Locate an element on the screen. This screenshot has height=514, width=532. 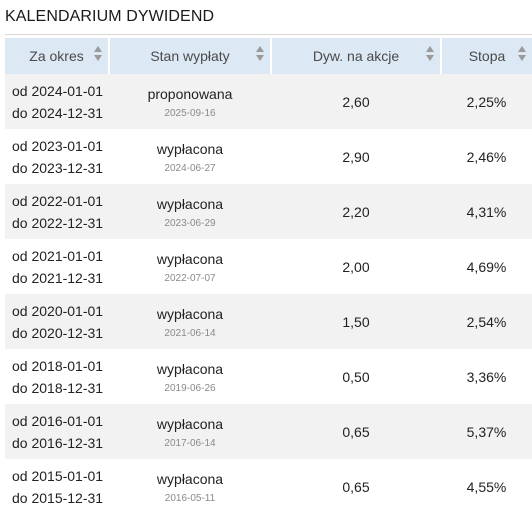
column-header-label: Dyw. na akcje is located at coordinates (356, 56).